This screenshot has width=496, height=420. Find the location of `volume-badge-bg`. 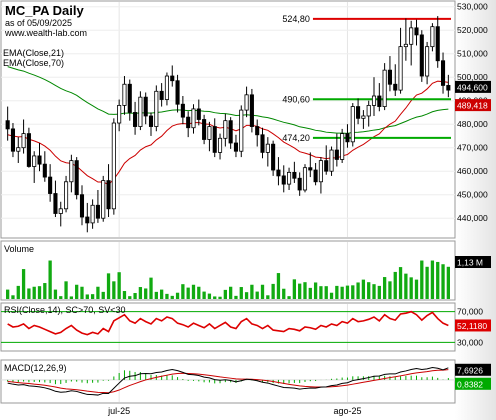

volume-badge-bg is located at coordinates (473, 262).